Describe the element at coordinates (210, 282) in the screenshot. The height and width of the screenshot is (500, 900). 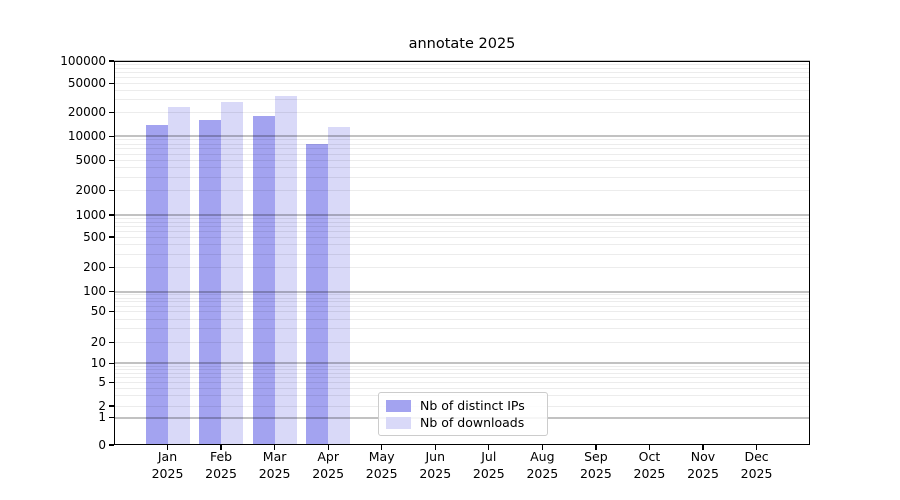
I see `bar-feb-distinct-ips` at that location.